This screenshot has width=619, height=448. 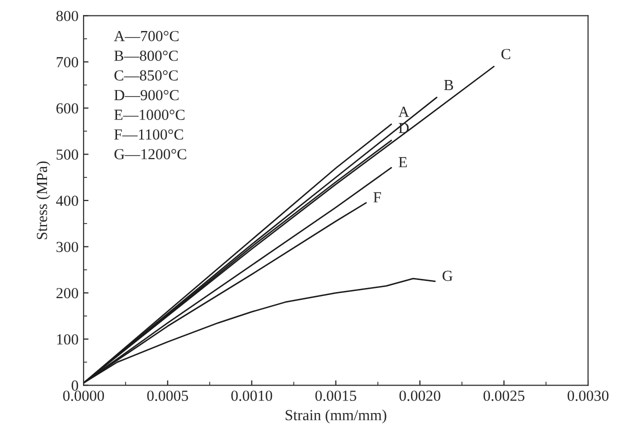 What do you see at coordinates (67, 201) in the screenshot?
I see `y-tick-label: 400` at bounding box center [67, 201].